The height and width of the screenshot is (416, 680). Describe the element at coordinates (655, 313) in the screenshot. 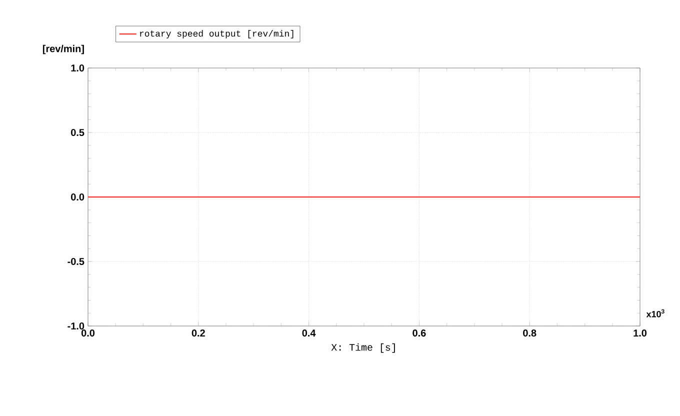

I see `text: x10$^{3}$` at that location.